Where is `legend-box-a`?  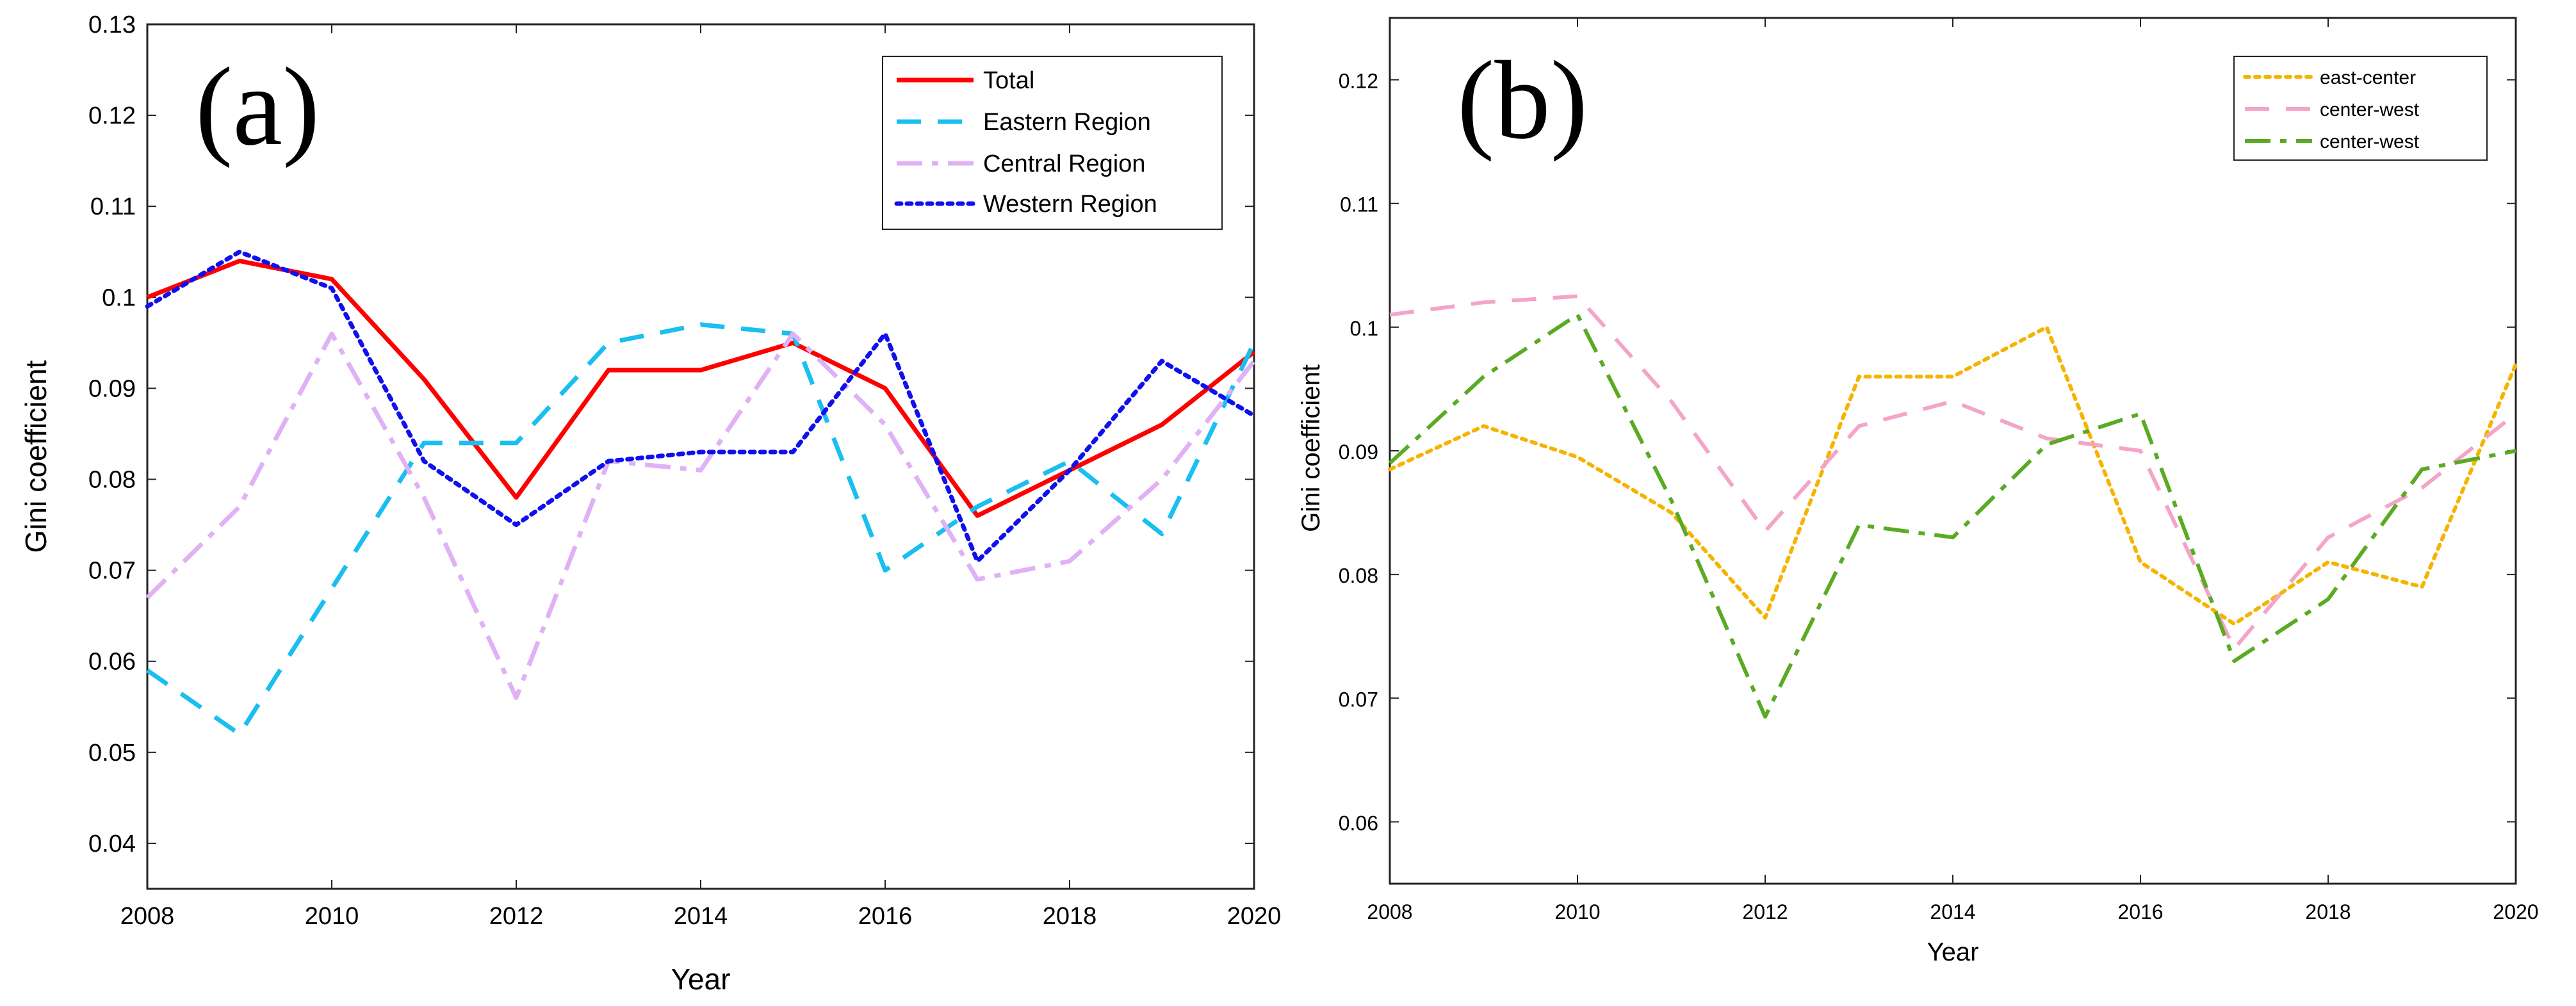
legend-box-a is located at coordinates (1052, 143).